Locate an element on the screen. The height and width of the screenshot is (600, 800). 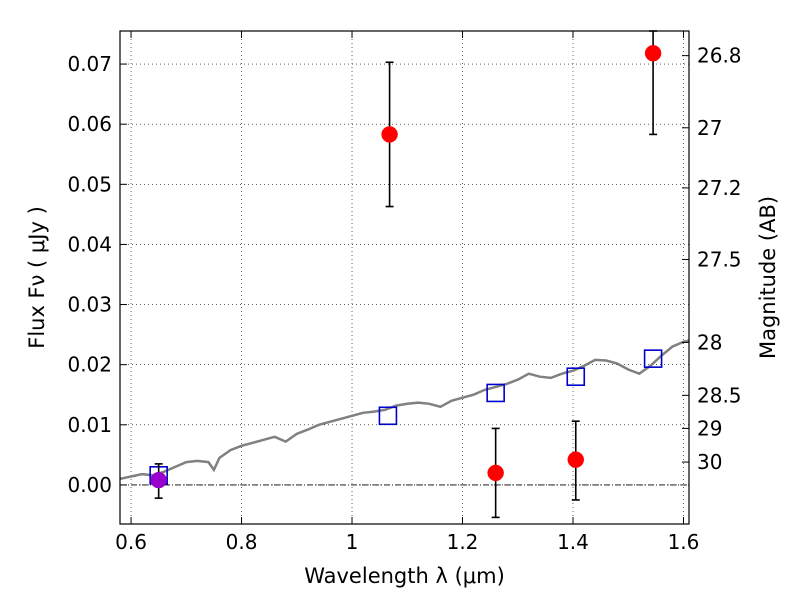
x-tick-label: 1 is located at coordinates (352, 542).